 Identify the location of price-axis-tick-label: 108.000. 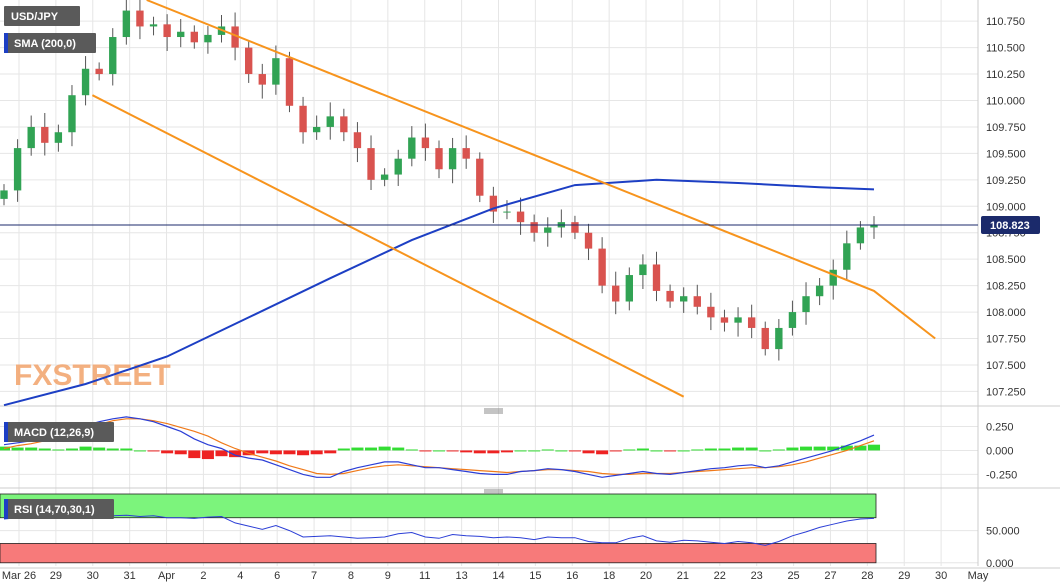
(1006, 313).